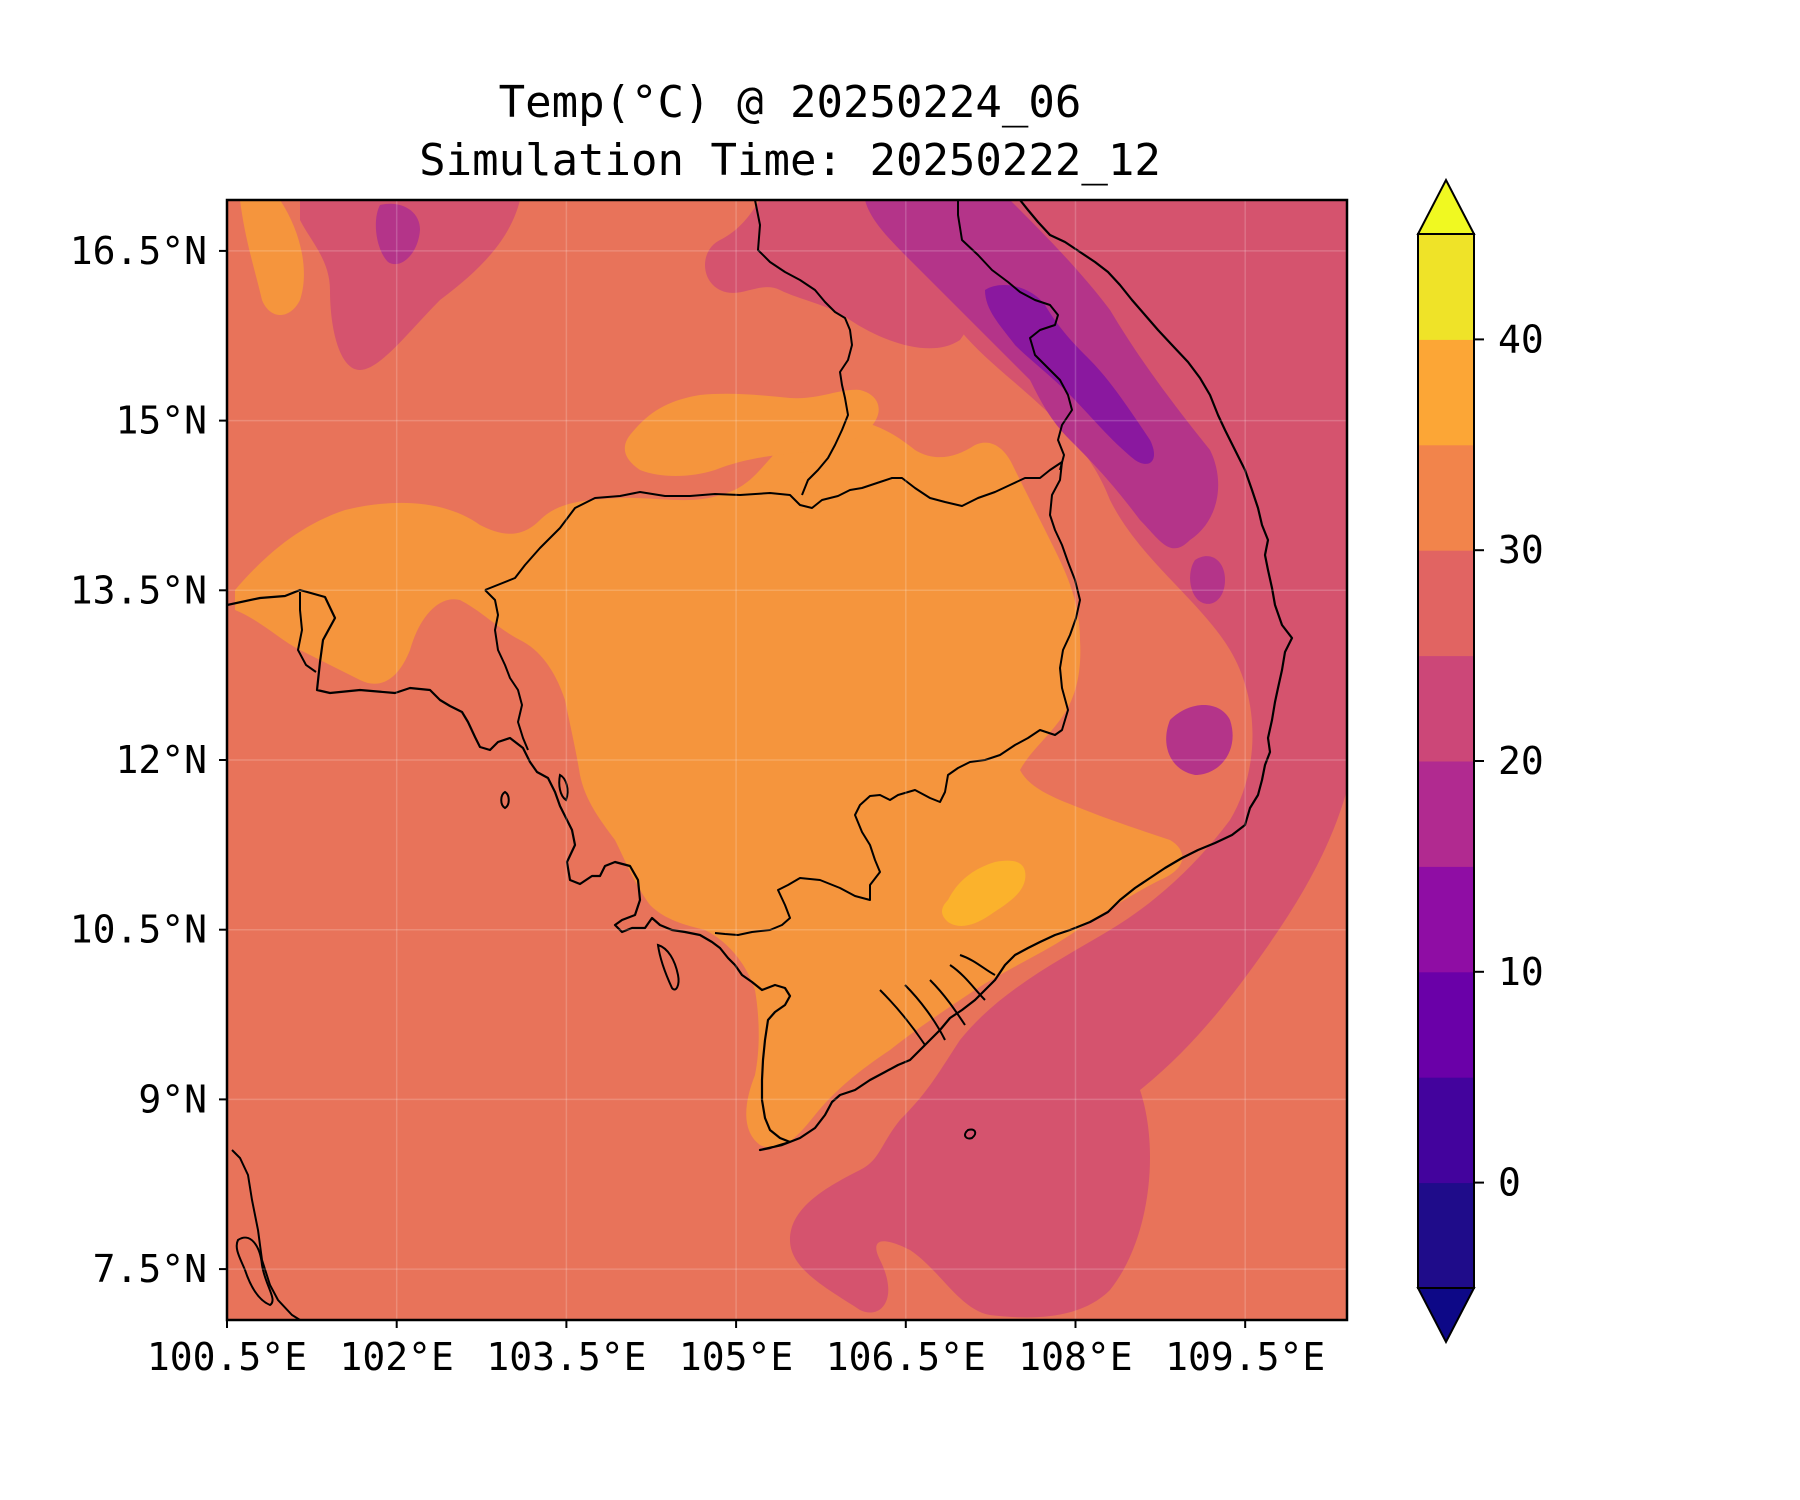  What do you see at coordinates (150, 1269) in the screenshot?
I see `lat-tick-label: 7.5°N` at bounding box center [150, 1269].